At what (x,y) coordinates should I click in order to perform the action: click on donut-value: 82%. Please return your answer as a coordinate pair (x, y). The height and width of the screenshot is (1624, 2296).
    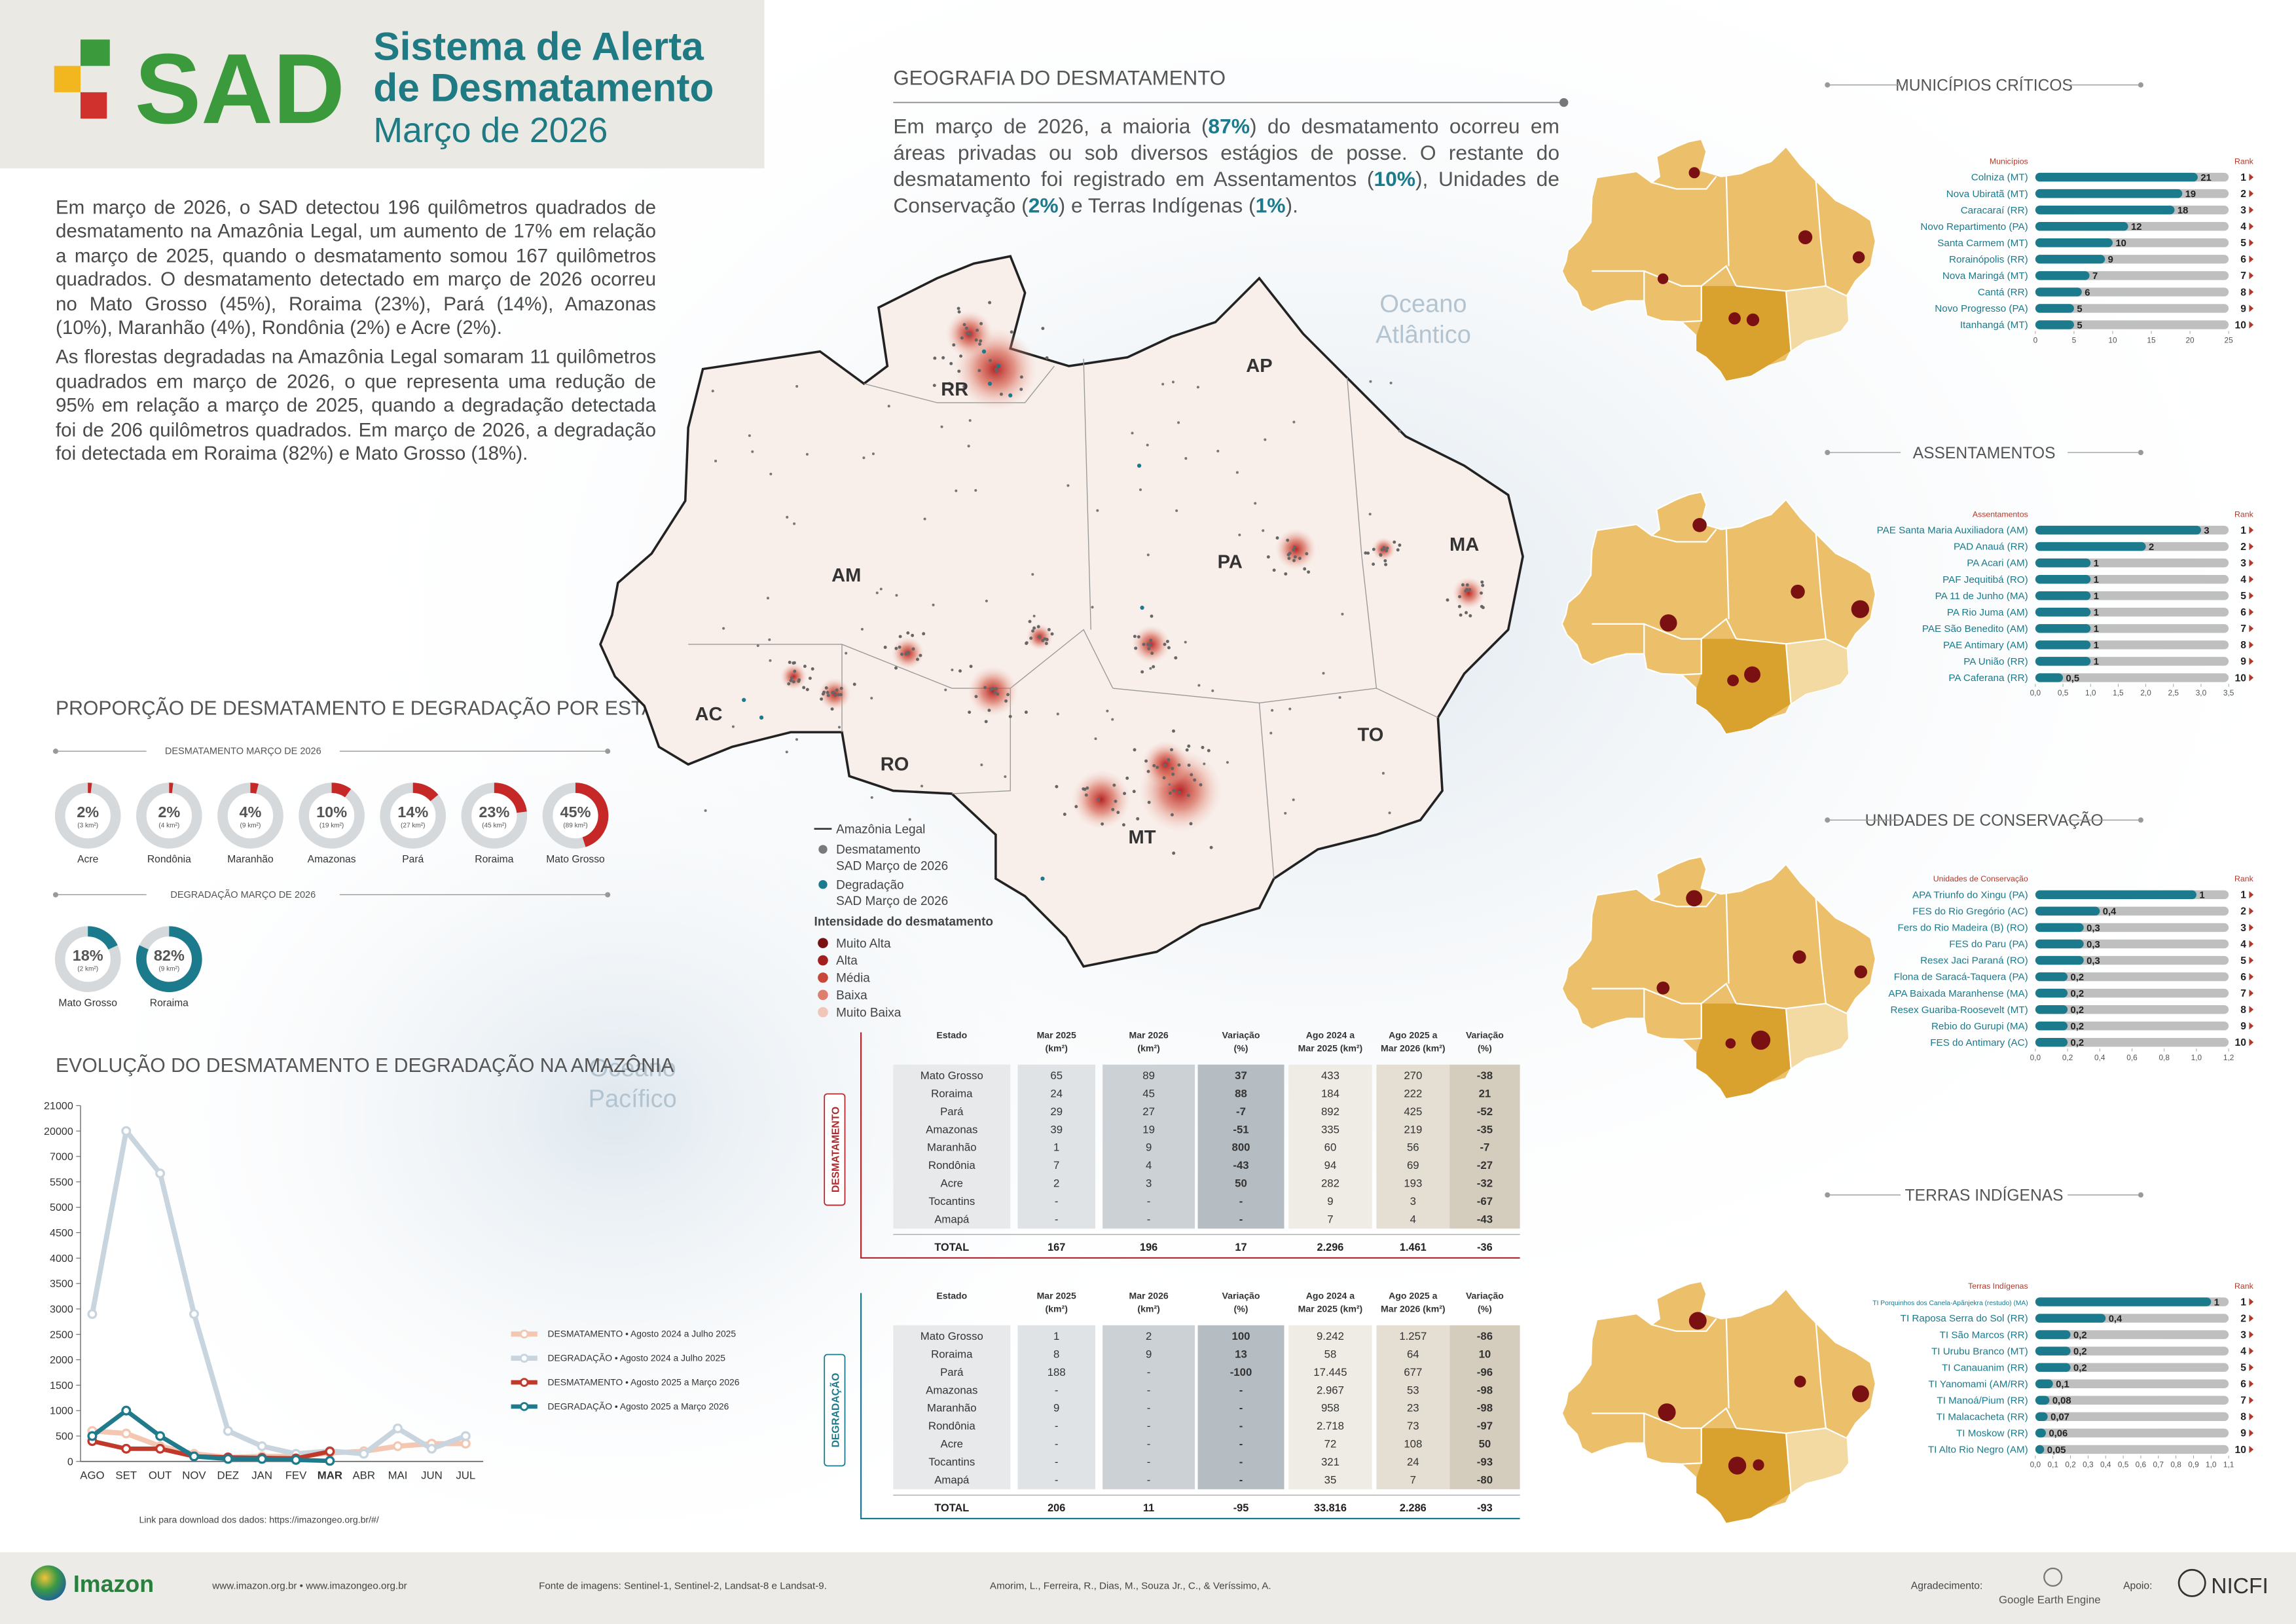
    Looking at the image, I should click on (169, 955).